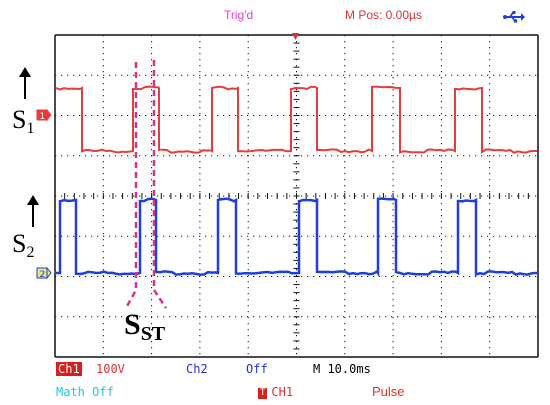  Describe the element at coordinates (23, 245) in the screenshot. I see `s2-label: S2` at that location.